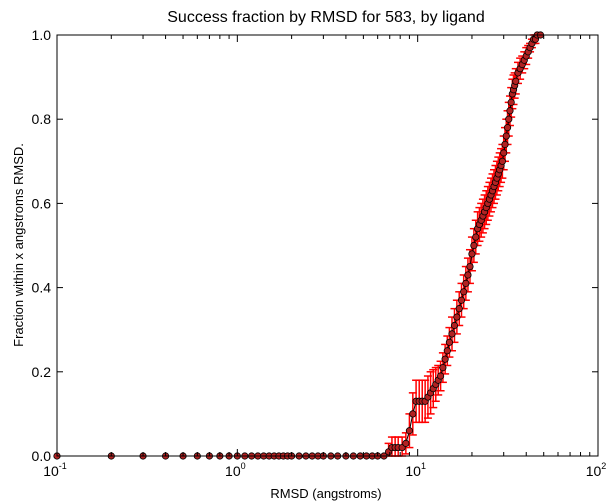  I want to click on y-tick-label: 0.2, so click(42, 372).